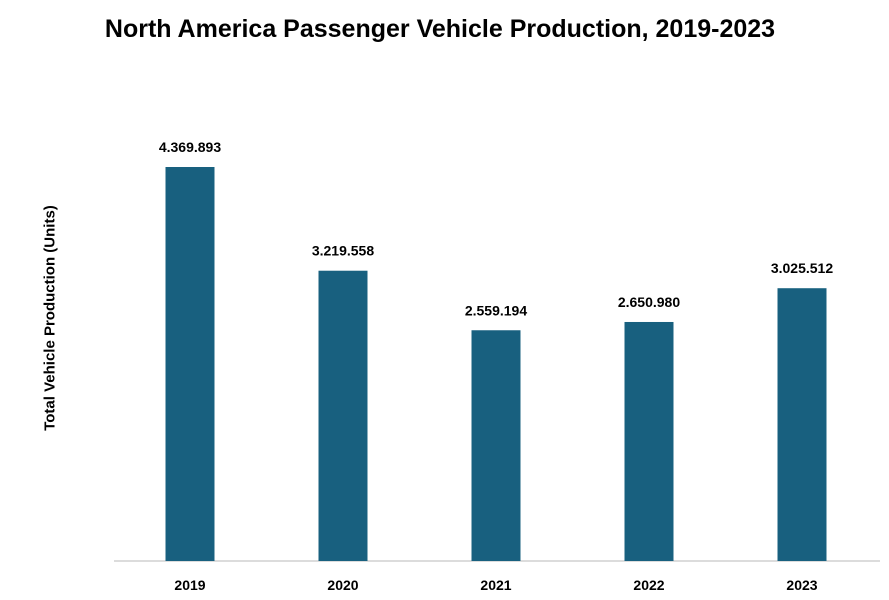 The image size is (889, 600). I want to click on bar-2019, so click(190, 364).